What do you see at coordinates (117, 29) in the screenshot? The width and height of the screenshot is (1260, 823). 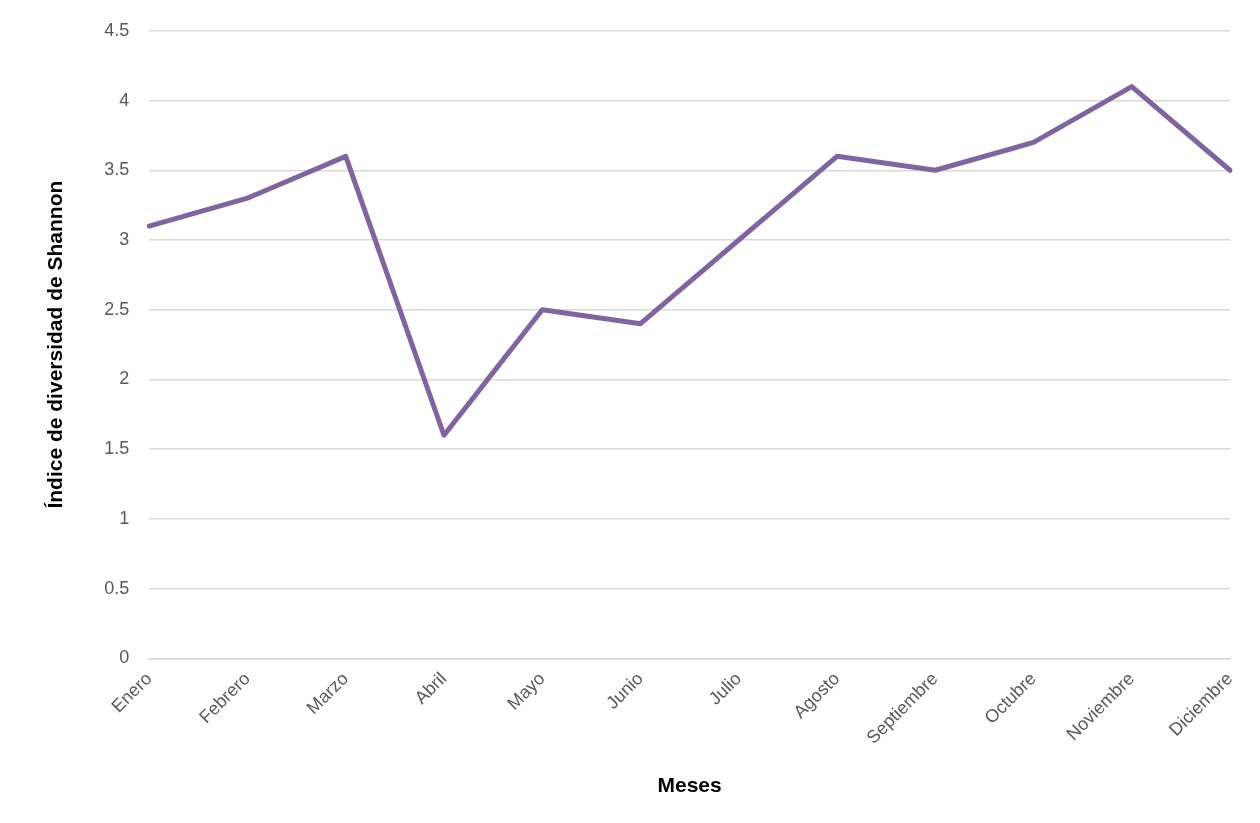 I see `y-tick-label: 4.5` at bounding box center [117, 29].